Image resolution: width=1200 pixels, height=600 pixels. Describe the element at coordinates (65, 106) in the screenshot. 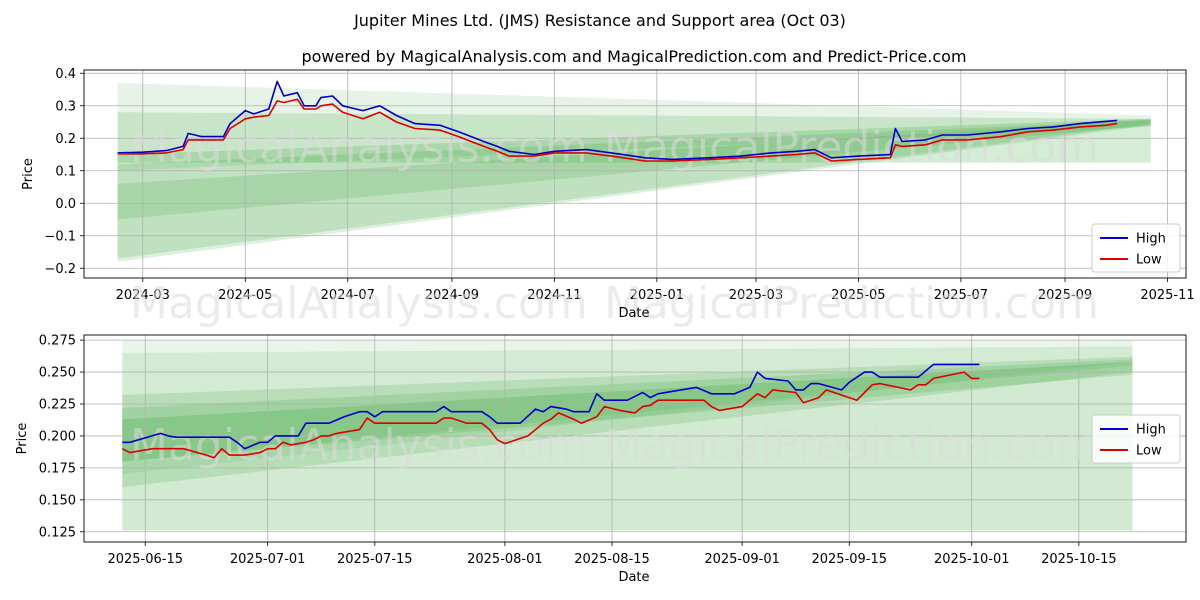

I see `y-tick-label: 0.3` at that location.